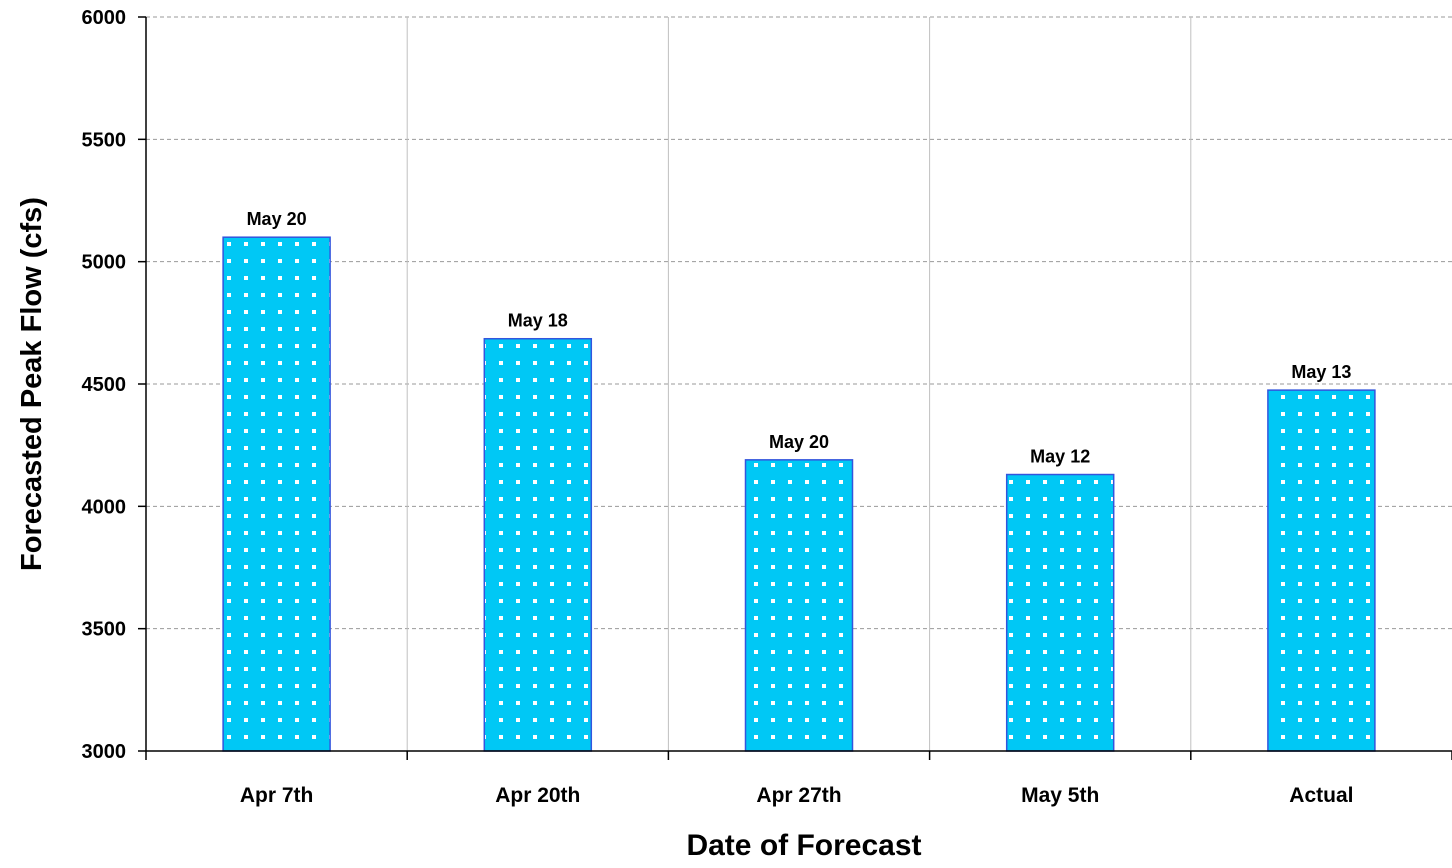  What do you see at coordinates (104, 507) in the screenshot?
I see `y-tick-label: 4000` at bounding box center [104, 507].